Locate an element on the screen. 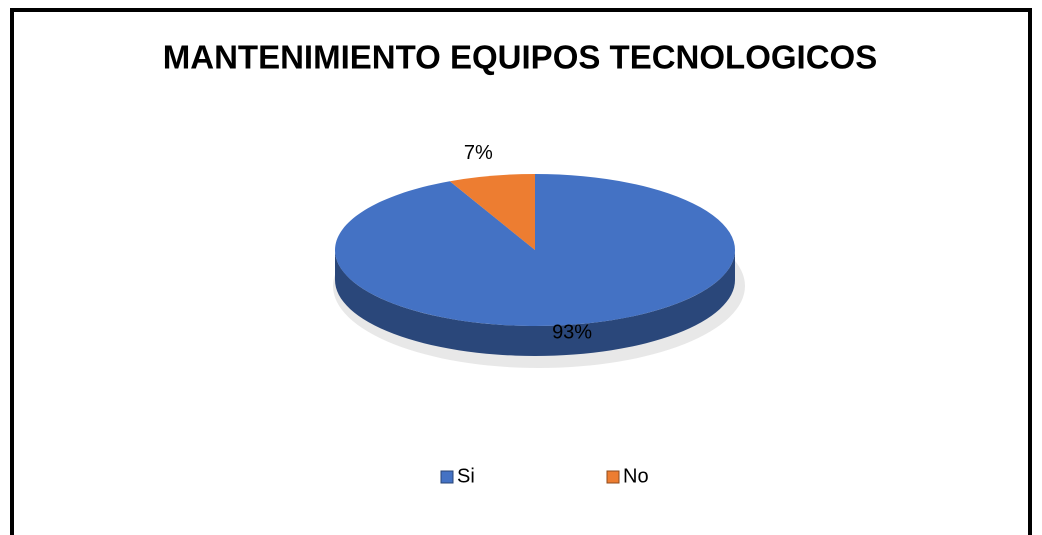  pie-side is located at coordinates (535, 303).